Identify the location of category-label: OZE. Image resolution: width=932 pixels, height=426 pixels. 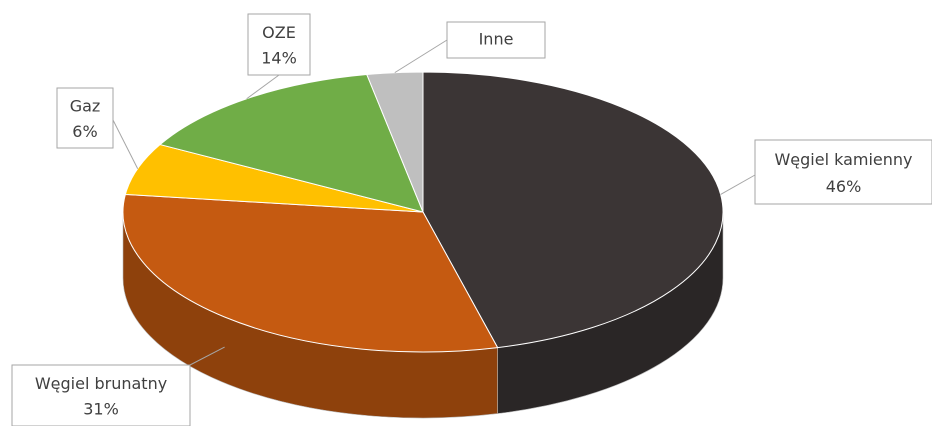
(279, 32).